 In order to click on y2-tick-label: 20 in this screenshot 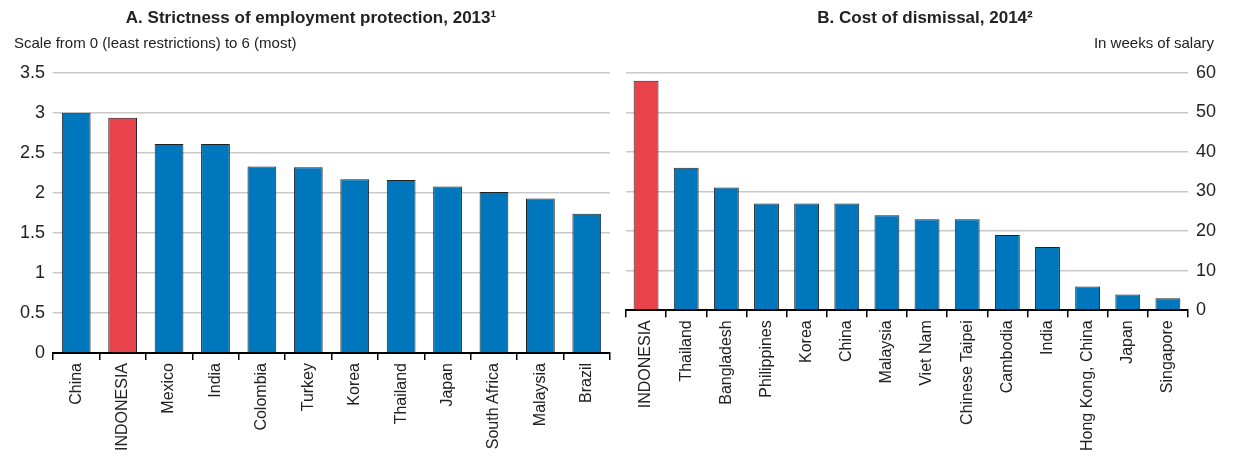, I will do `click(1206, 230)`.